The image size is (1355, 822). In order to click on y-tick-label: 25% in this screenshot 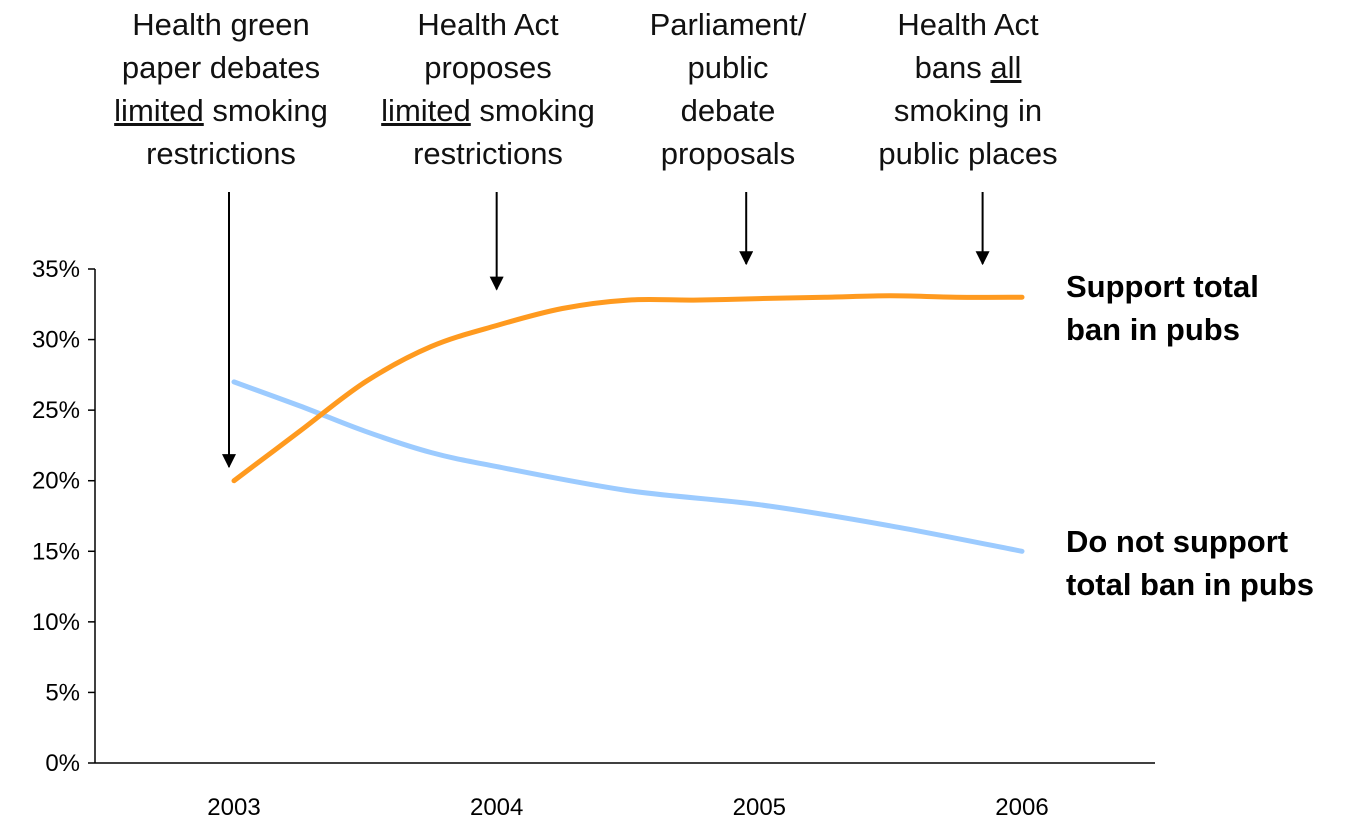, I will do `click(56, 410)`.